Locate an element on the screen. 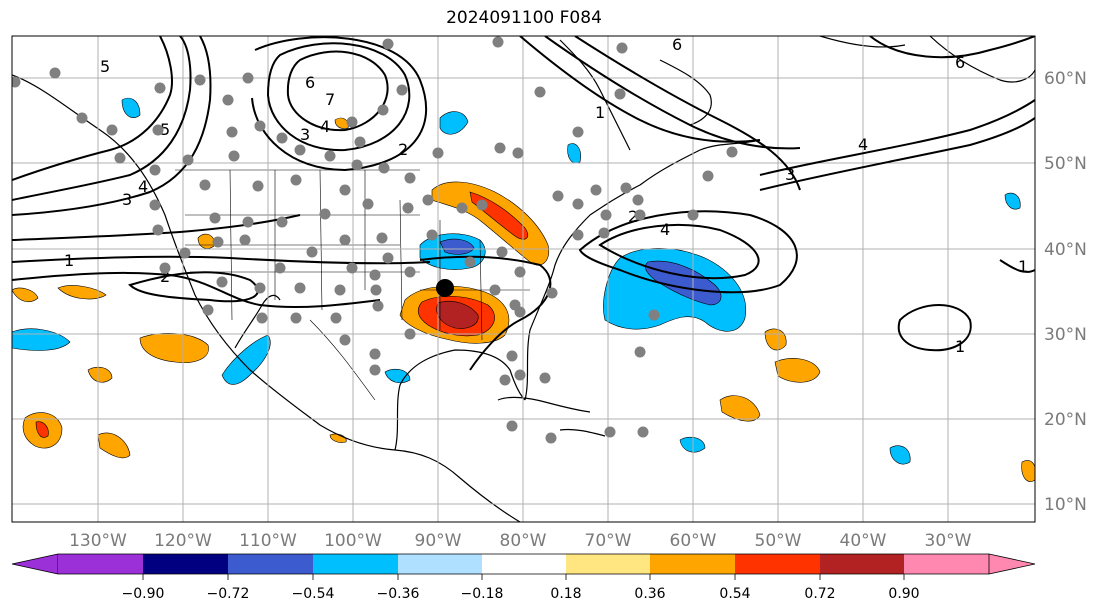  lon-label: 40°W is located at coordinates (863, 541).